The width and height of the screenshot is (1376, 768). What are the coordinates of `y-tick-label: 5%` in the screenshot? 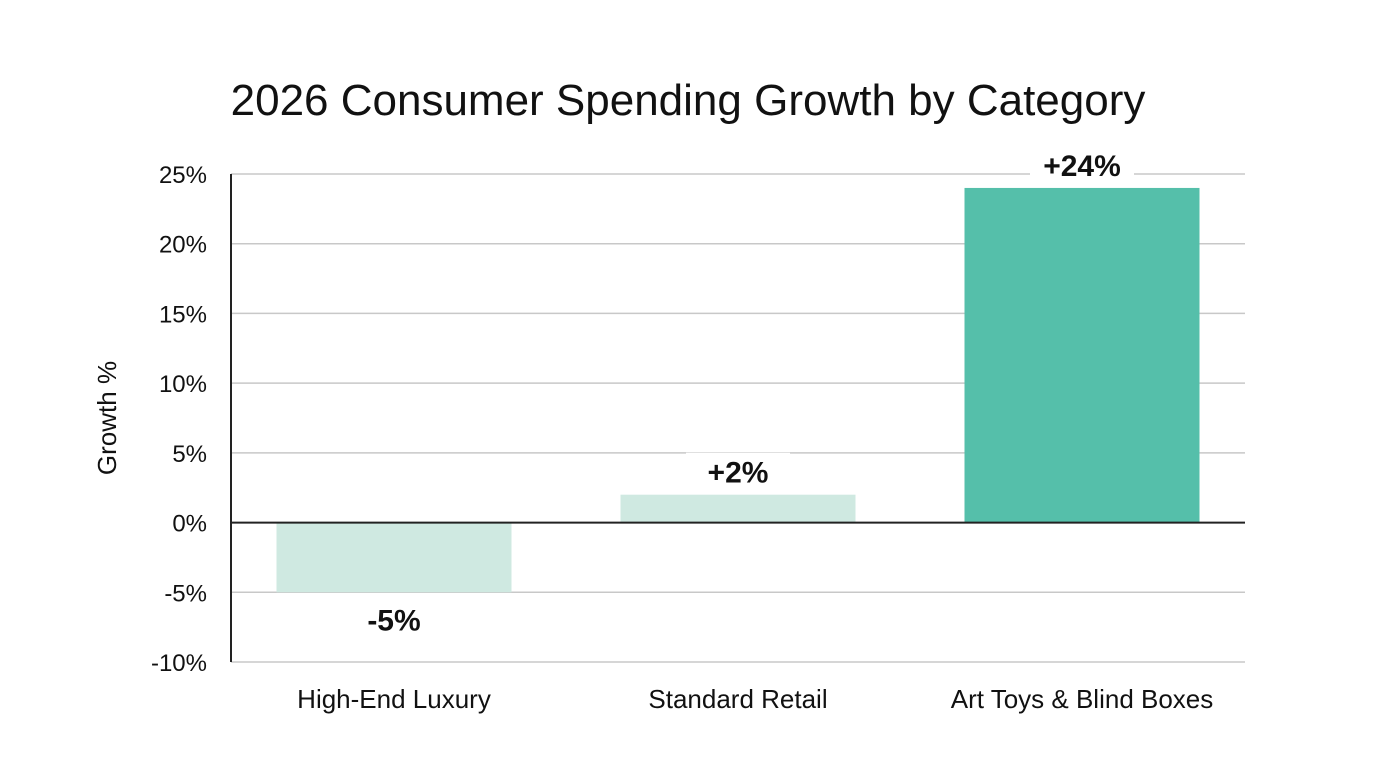 It's located at (189, 454).